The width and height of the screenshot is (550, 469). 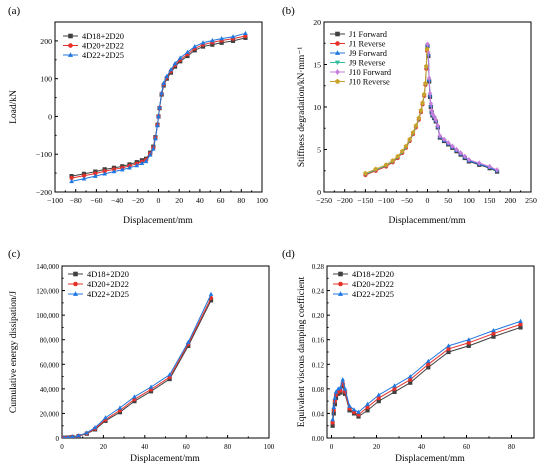 What do you see at coordinates (367, 44) in the screenshot?
I see `legend-entry: J1 Reverse` at bounding box center [367, 44].